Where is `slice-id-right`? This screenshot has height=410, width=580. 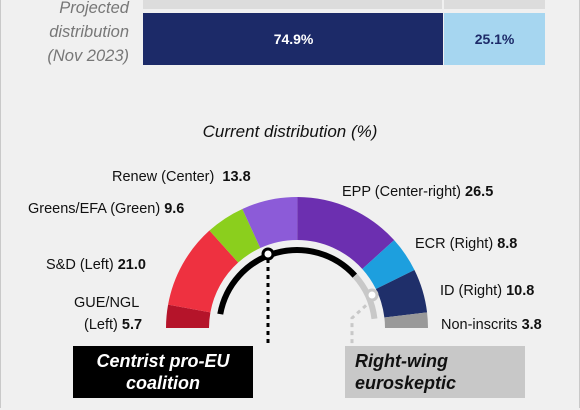 slice-id-right is located at coordinates (401, 293).